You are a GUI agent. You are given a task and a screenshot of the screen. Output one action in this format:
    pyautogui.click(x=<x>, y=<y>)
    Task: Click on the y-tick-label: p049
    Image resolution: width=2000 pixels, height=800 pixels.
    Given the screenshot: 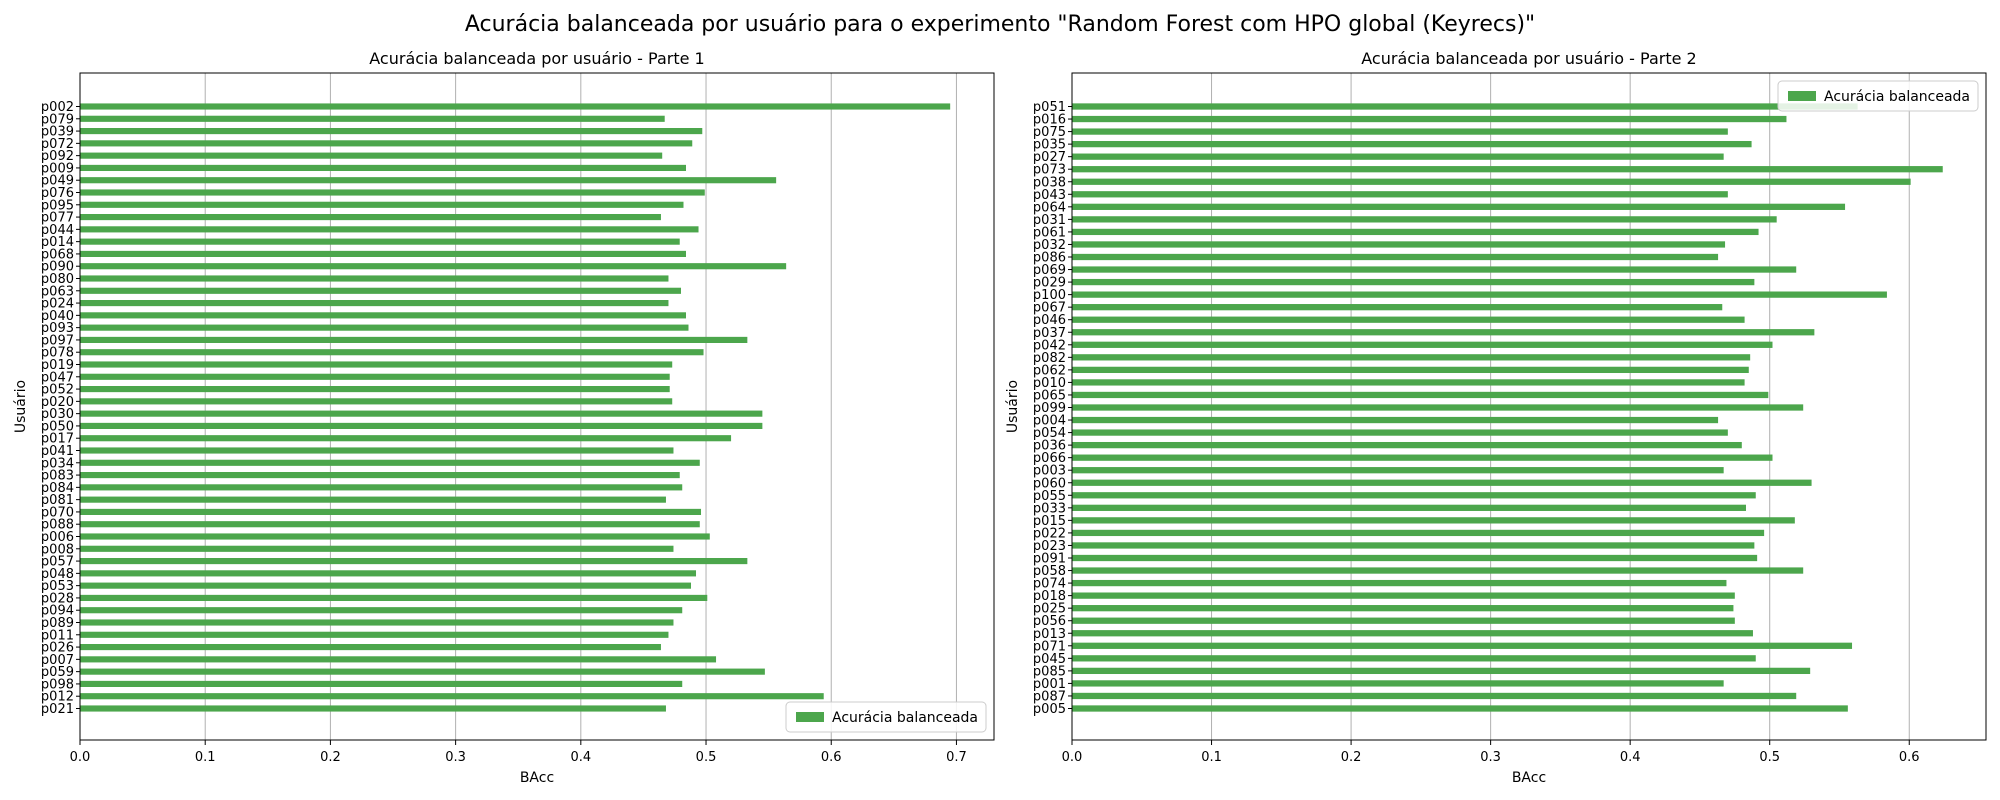 What is the action you would take?
    pyautogui.click(x=57, y=181)
    